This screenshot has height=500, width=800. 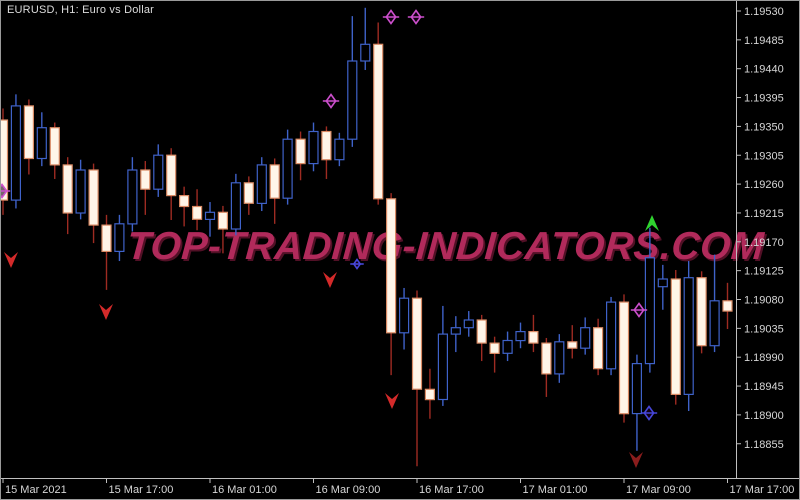 What do you see at coordinates (81, 10) in the screenshot?
I see `chart-title: EURUSD, H1: Euro vs Dollar` at bounding box center [81, 10].